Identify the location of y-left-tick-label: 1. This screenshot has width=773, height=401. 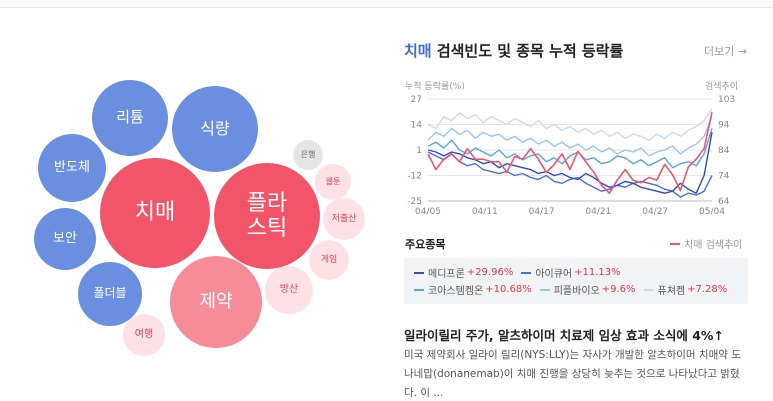
(419, 151).